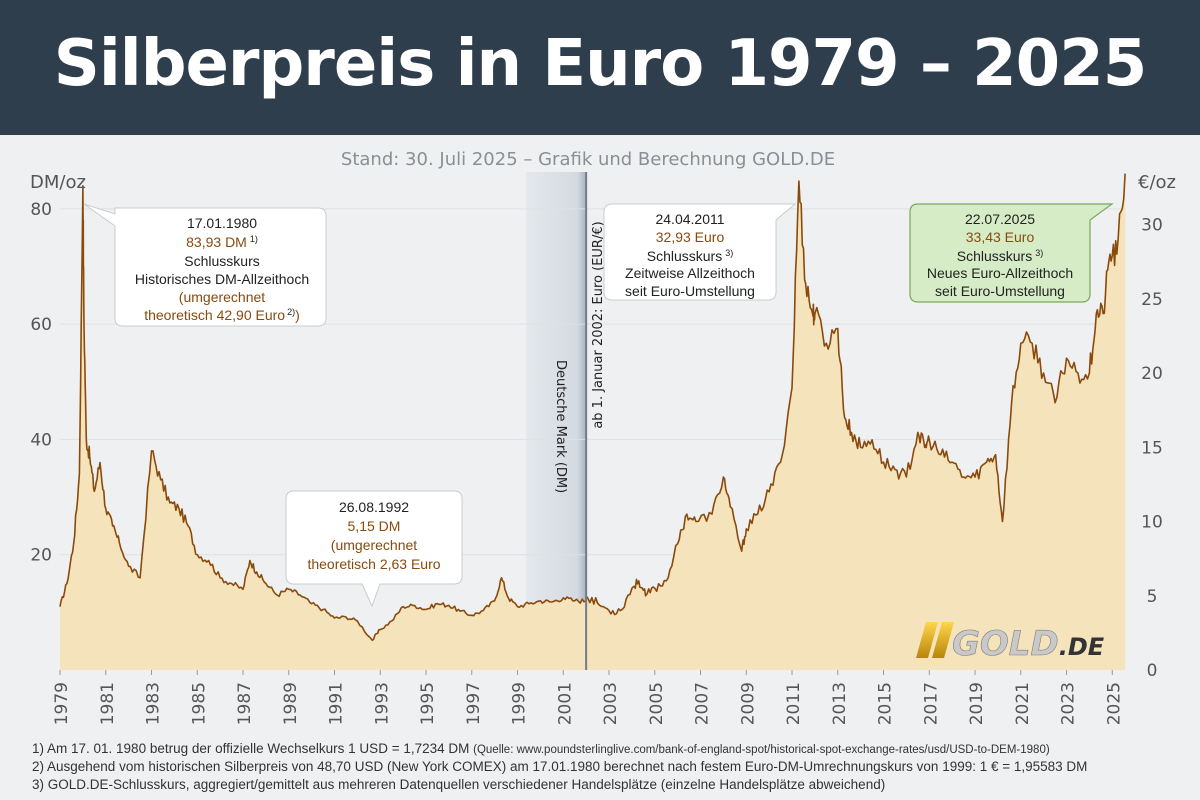 The height and width of the screenshot is (800, 1200). I want to click on x-tick-label: 2011, so click(794, 703).